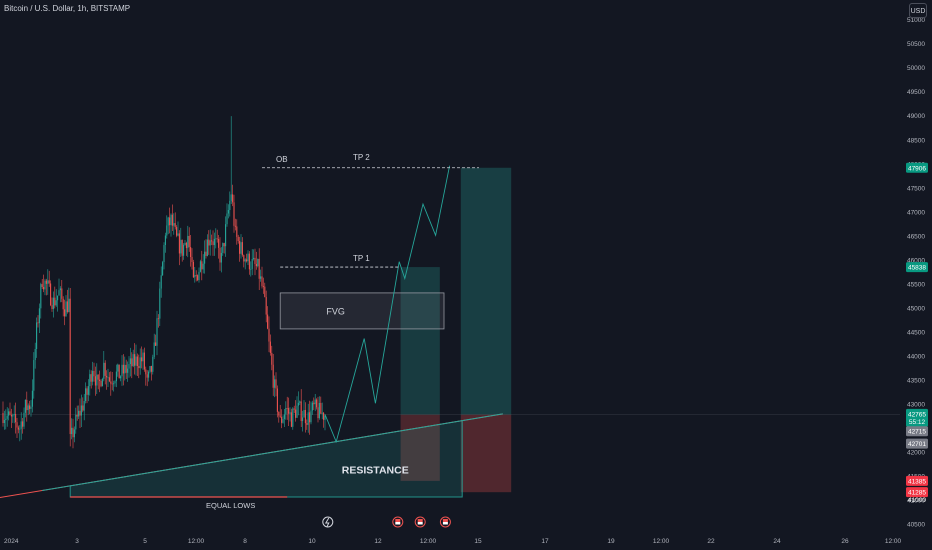 Image resolution: width=932 pixels, height=550 pixels. I want to click on price-badge-label: 45838, so click(917, 268).